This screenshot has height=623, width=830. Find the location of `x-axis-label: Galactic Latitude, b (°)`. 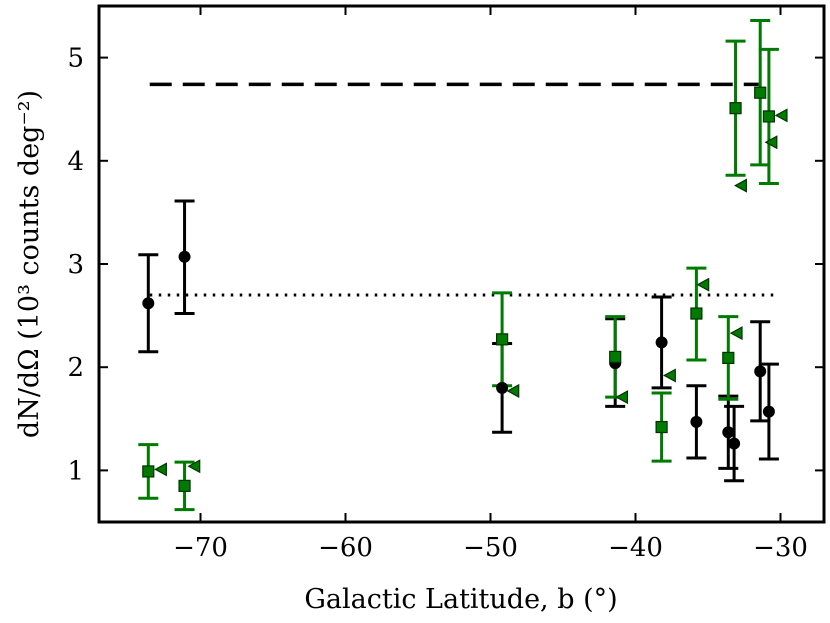

x-axis-label: Galactic Latitude, b (°) is located at coordinates (460, 599).